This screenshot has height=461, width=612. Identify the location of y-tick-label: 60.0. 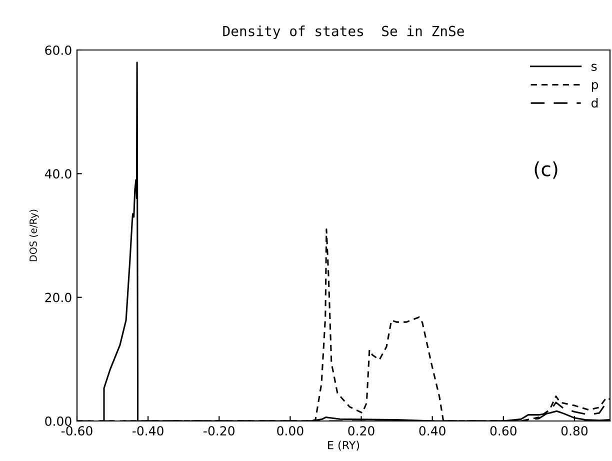
(58, 50).